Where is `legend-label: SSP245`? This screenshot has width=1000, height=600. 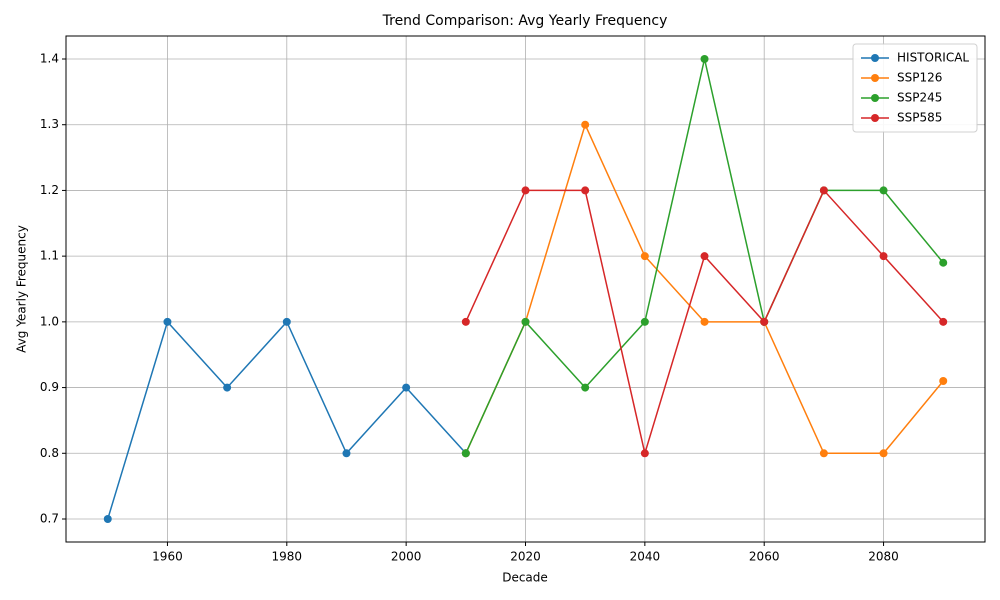
legend-label: SSP245 is located at coordinates (919, 98).